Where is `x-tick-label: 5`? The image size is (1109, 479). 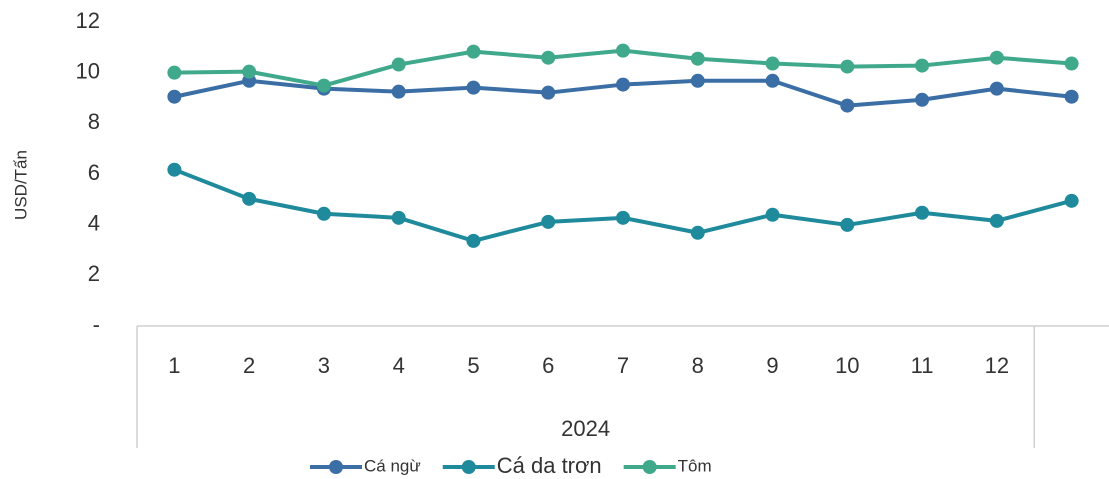
x-tick-label: 5 is located at coordinates (473, 365).